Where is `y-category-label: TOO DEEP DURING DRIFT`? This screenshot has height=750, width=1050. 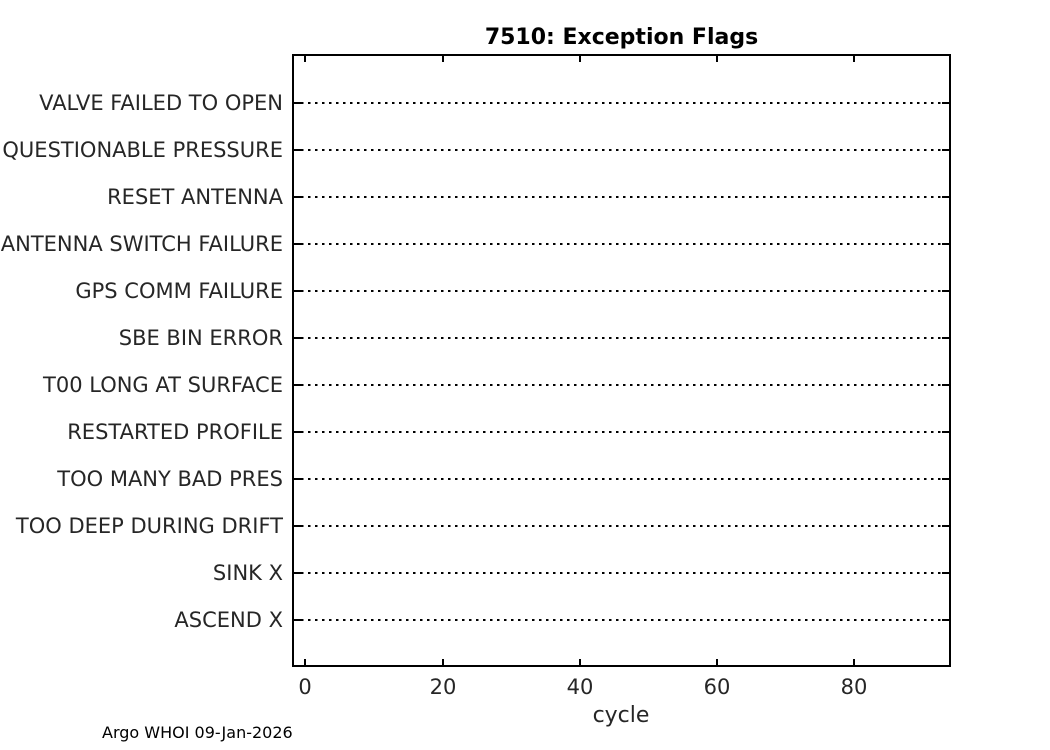 y-category-label: TOO DEEP DURING DRIFT is located at coordinates (149, 526).